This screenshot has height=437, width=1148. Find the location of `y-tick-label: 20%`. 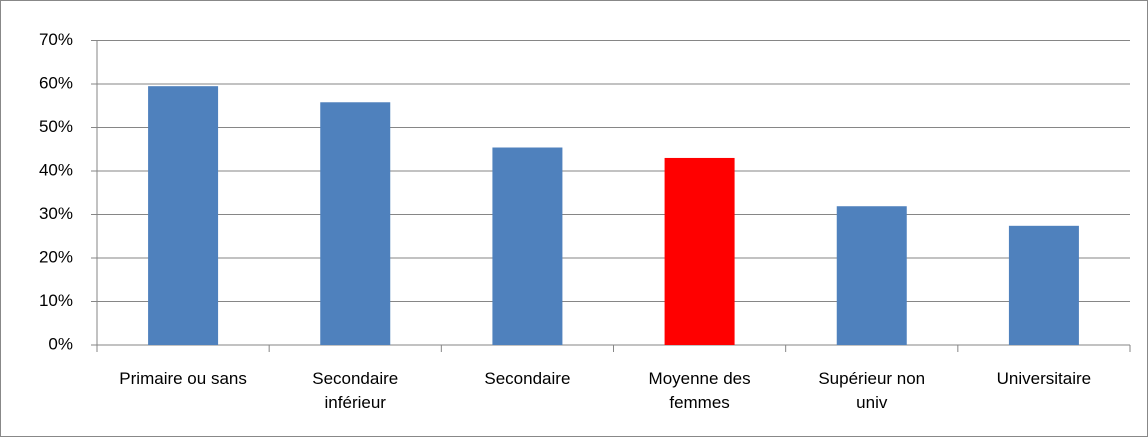

y-tick-label: 20% is located at coordinates (56, 256).